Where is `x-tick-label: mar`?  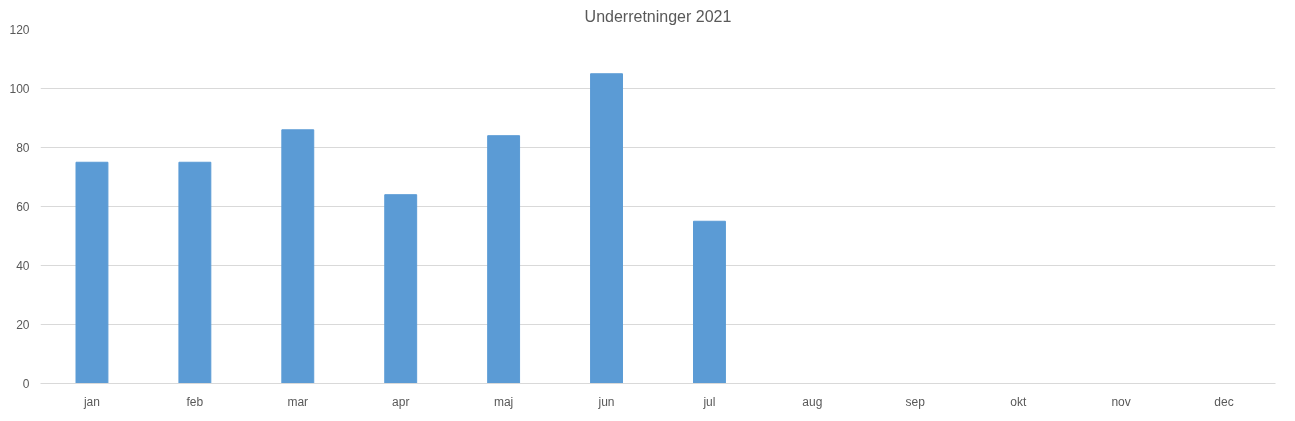 x-tick-label: mar is located at coordinates (298, 401).